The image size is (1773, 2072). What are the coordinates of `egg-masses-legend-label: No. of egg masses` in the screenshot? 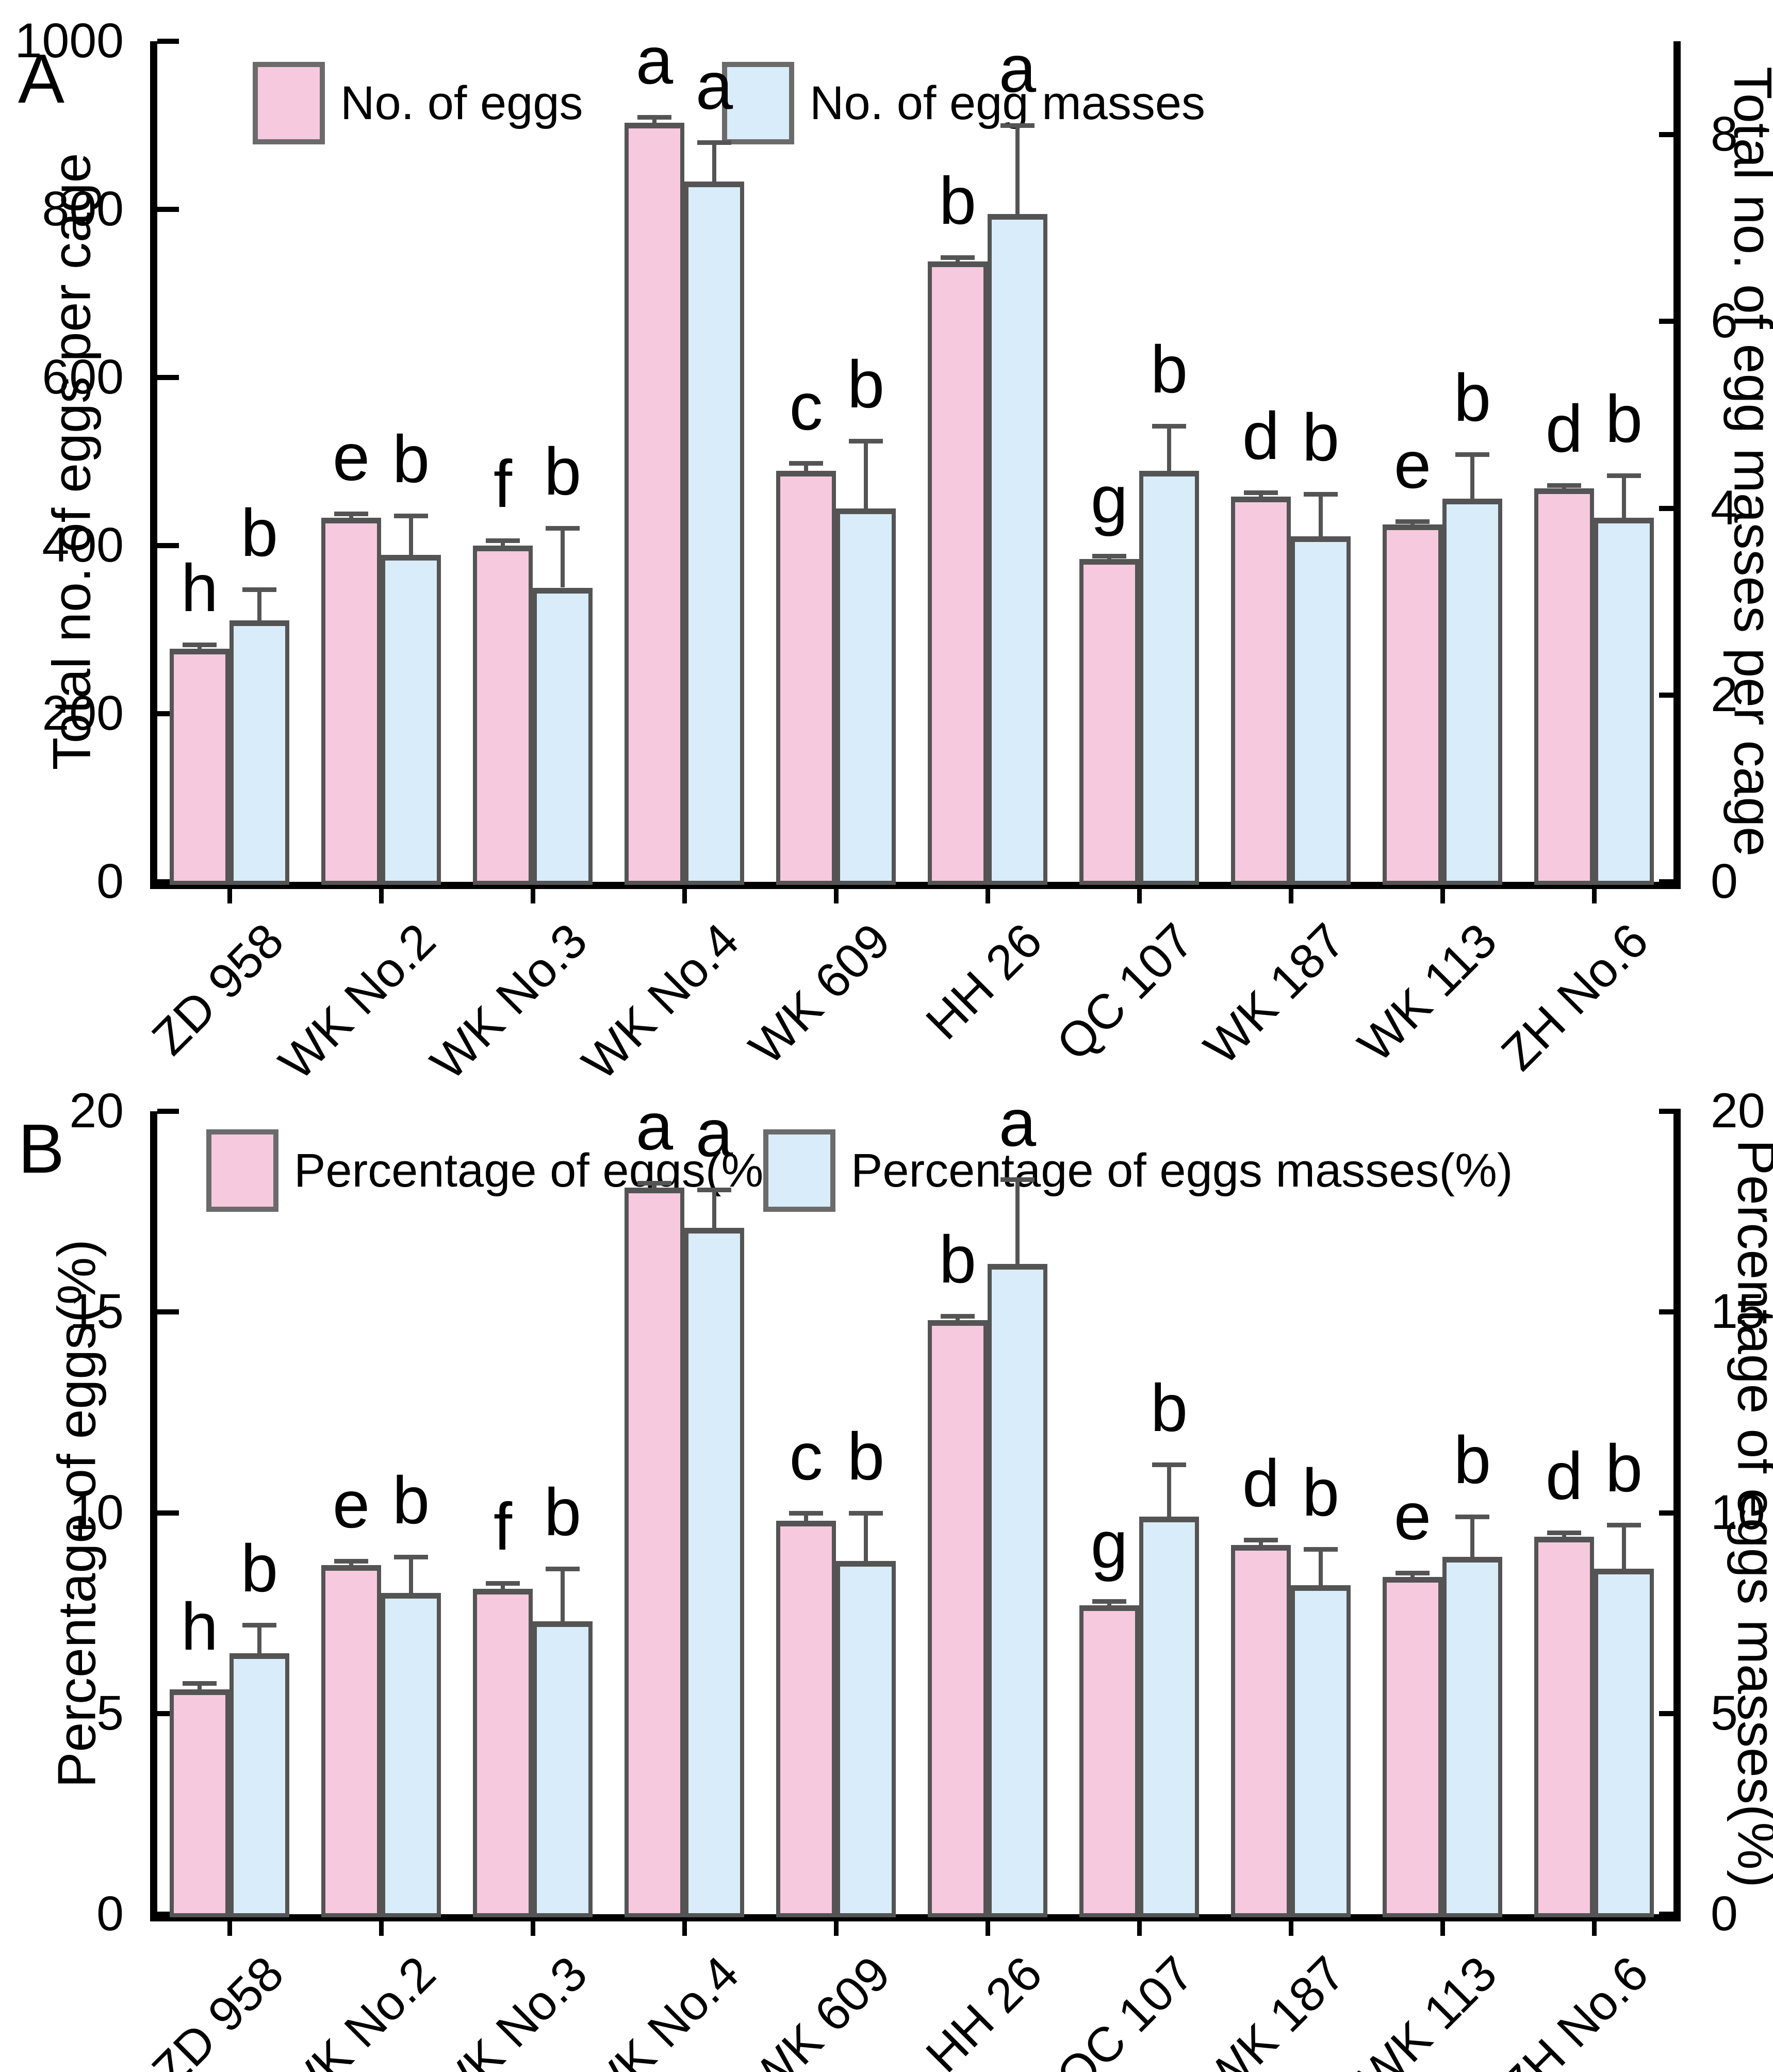 It's located at (1008, 102).